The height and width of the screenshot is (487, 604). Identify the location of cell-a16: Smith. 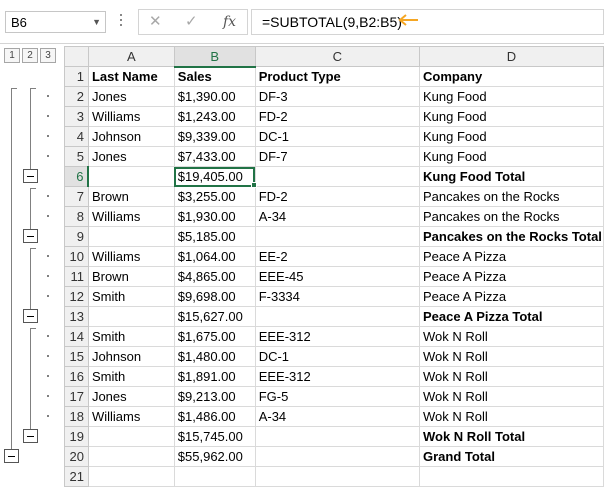
(131, 376).